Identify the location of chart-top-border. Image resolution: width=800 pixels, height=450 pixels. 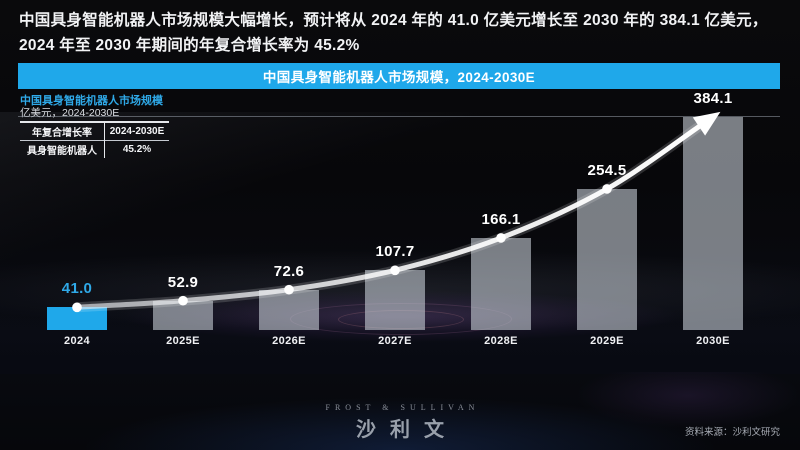
(399, 116).